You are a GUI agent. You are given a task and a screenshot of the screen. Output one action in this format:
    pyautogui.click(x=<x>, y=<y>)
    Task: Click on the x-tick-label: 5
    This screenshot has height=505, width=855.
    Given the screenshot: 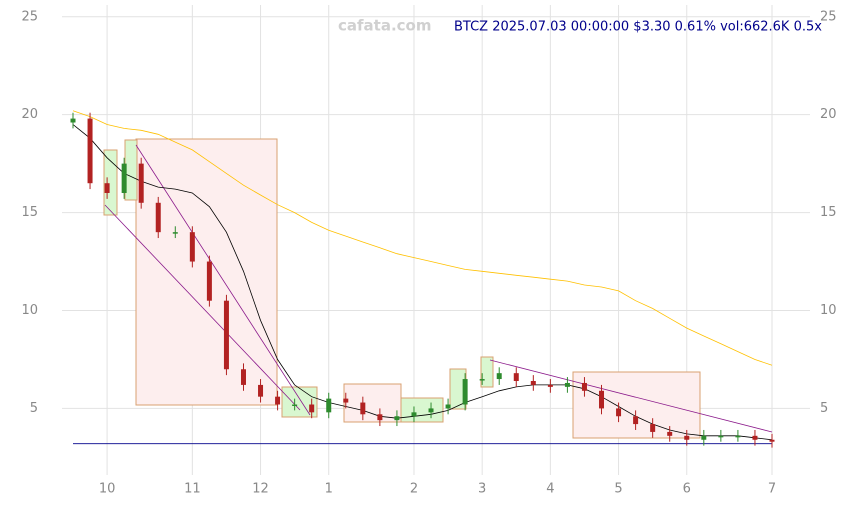 What is the action you would take?
    pyautogui.click(x=618, y=489)
    